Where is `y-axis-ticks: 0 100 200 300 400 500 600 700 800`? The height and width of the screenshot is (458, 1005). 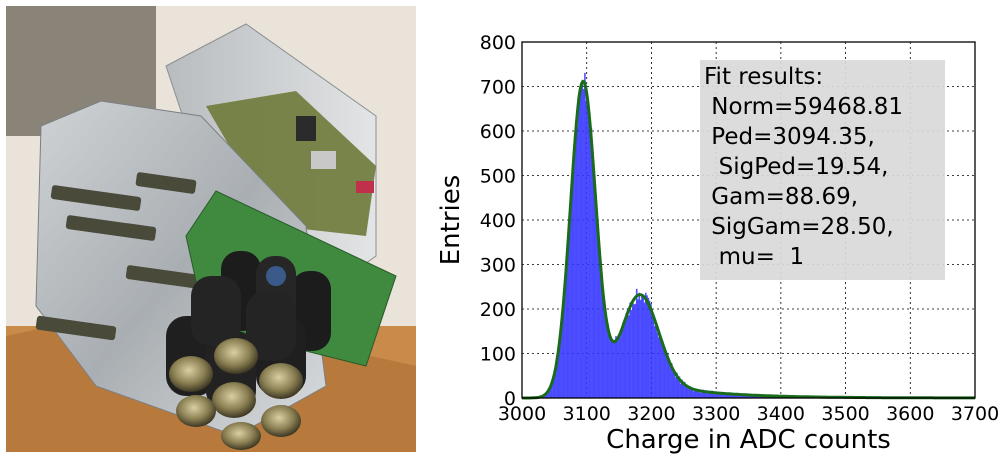 y-axis-ticks: 0 100 200 300 400 500 600 700 800 is located at coordinates (498, 221).